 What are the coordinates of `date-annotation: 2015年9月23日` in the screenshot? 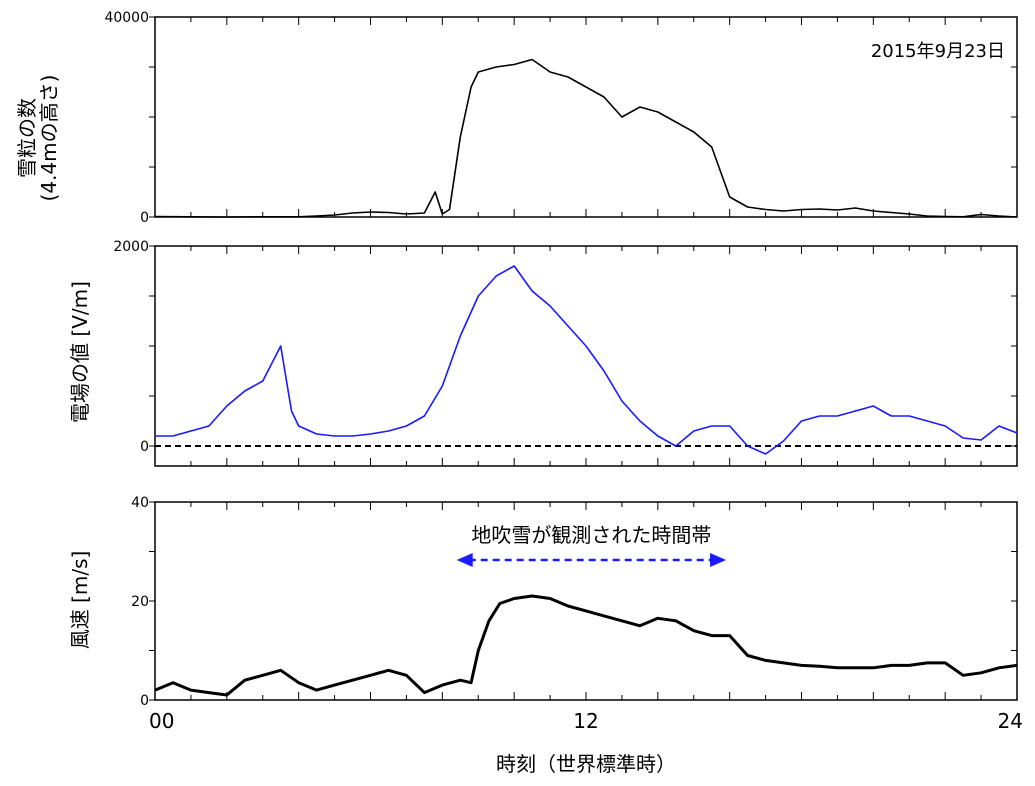 It's located at (938, 51).